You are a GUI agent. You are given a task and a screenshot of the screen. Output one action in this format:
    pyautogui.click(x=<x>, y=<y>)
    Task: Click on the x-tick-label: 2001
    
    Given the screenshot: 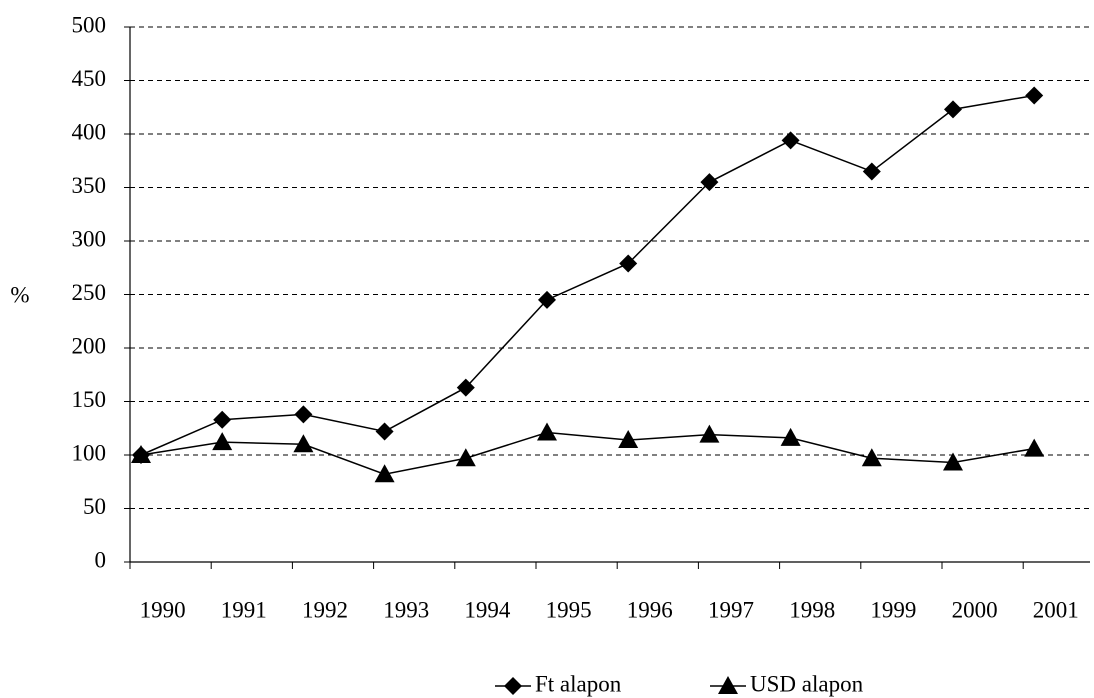 What is the action you would take?
    pyautogui.click(x=1056, y=609)
    